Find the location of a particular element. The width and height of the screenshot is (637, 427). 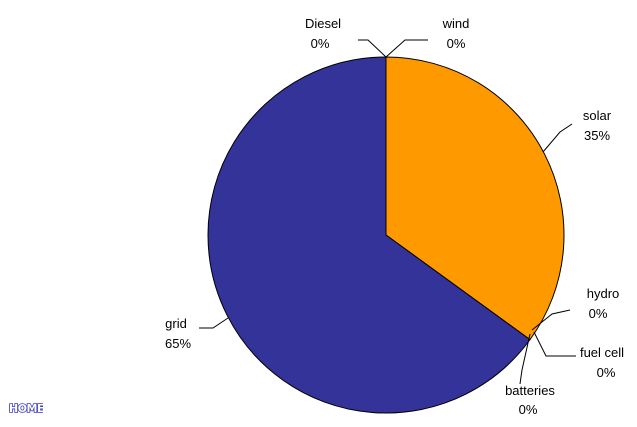

label-hydro-value: 0% is located at coordinates (598, 313).